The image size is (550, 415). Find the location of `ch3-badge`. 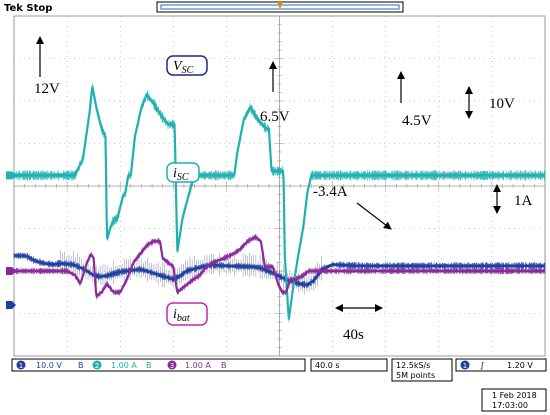

ch3-badge is located at coordinates (172, 365).